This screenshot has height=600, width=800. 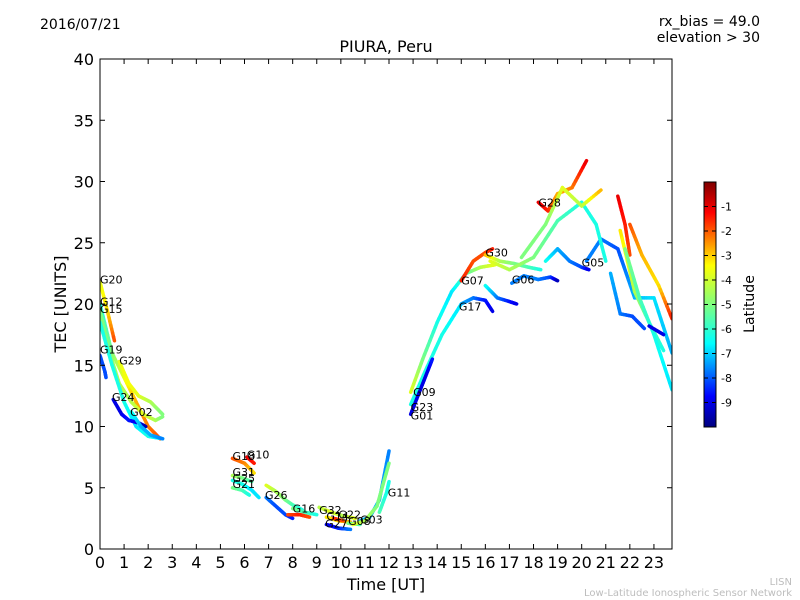 I want to click on series-G22, so click(x=338, y=519).